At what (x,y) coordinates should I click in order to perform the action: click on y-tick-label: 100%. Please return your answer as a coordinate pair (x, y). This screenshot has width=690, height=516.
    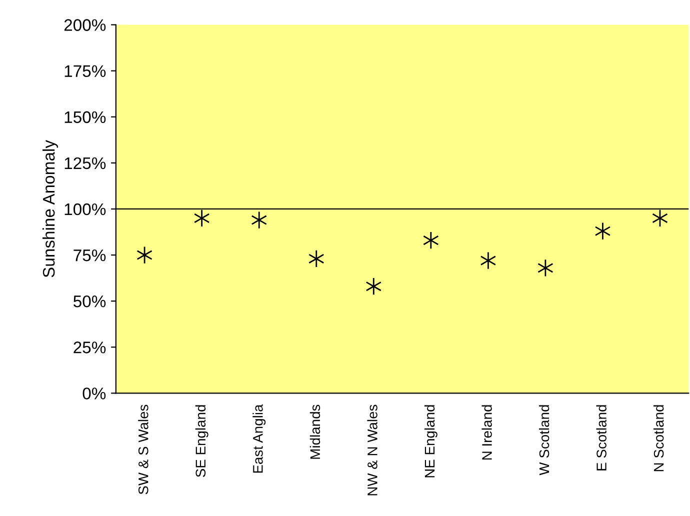
    Looking at the image, I should click on (85, 209).